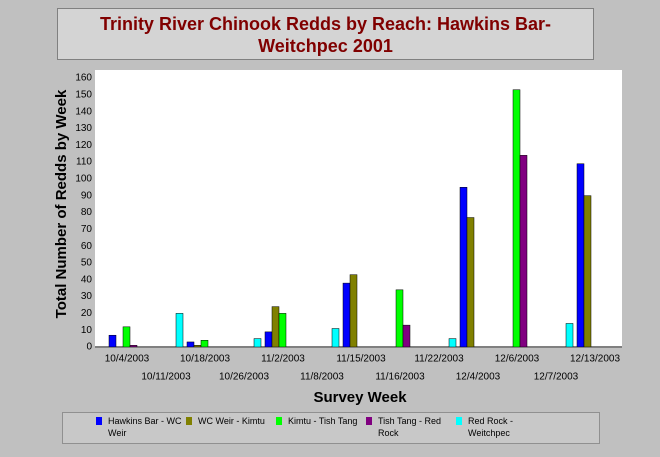  I want to click on legend-item: Red Rock - Weitchpec, so click(503, 427).